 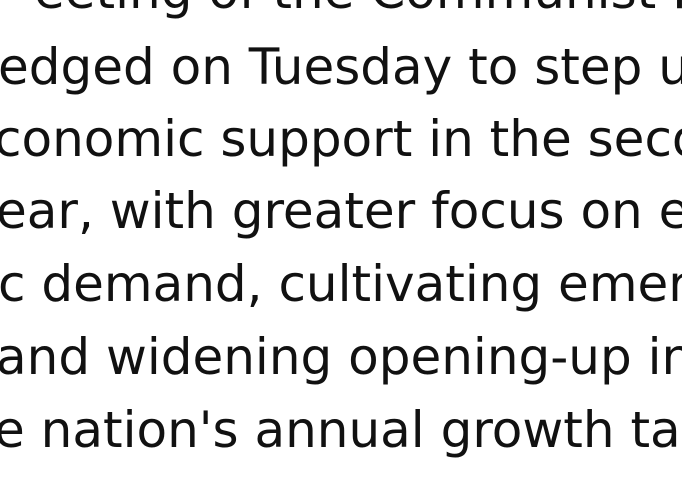 What do you see at coordinates (341, 211) in the screenshot?
I see `text-line-4: ear, with greater focus on ex` at bounding box center [341, 211].